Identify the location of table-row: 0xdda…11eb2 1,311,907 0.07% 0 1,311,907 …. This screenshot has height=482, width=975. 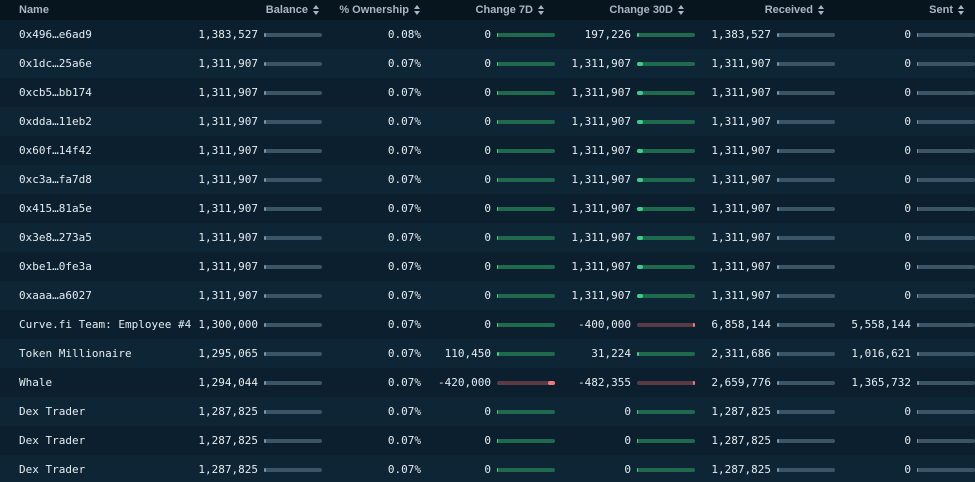
(487, 121).